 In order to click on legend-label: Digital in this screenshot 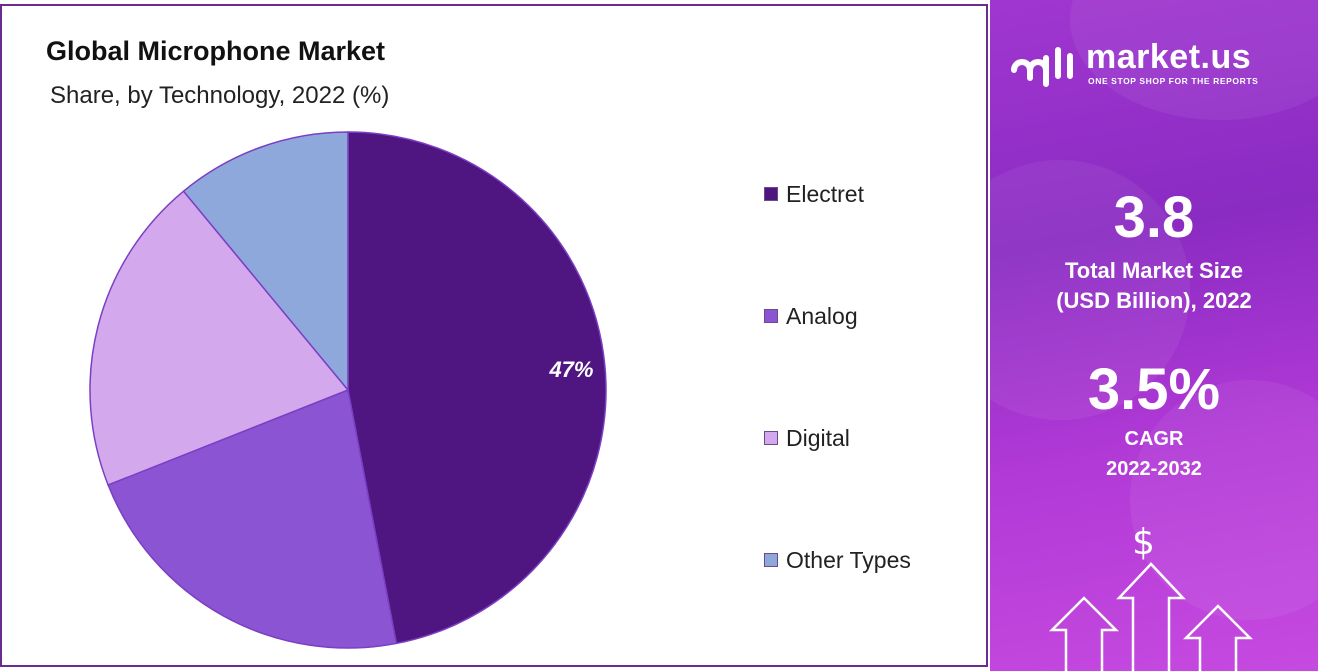, I will do `click(818, 437)`.